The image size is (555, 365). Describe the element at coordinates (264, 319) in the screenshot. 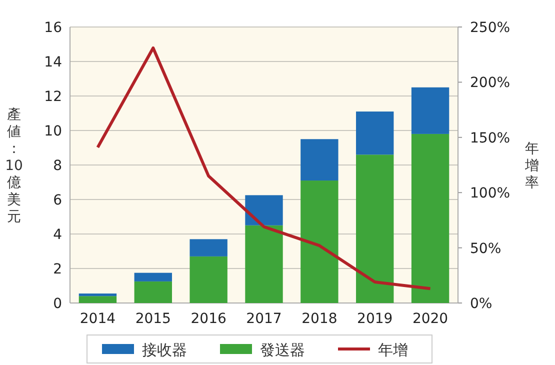

I see `x-tick-label: 2017` at that location.